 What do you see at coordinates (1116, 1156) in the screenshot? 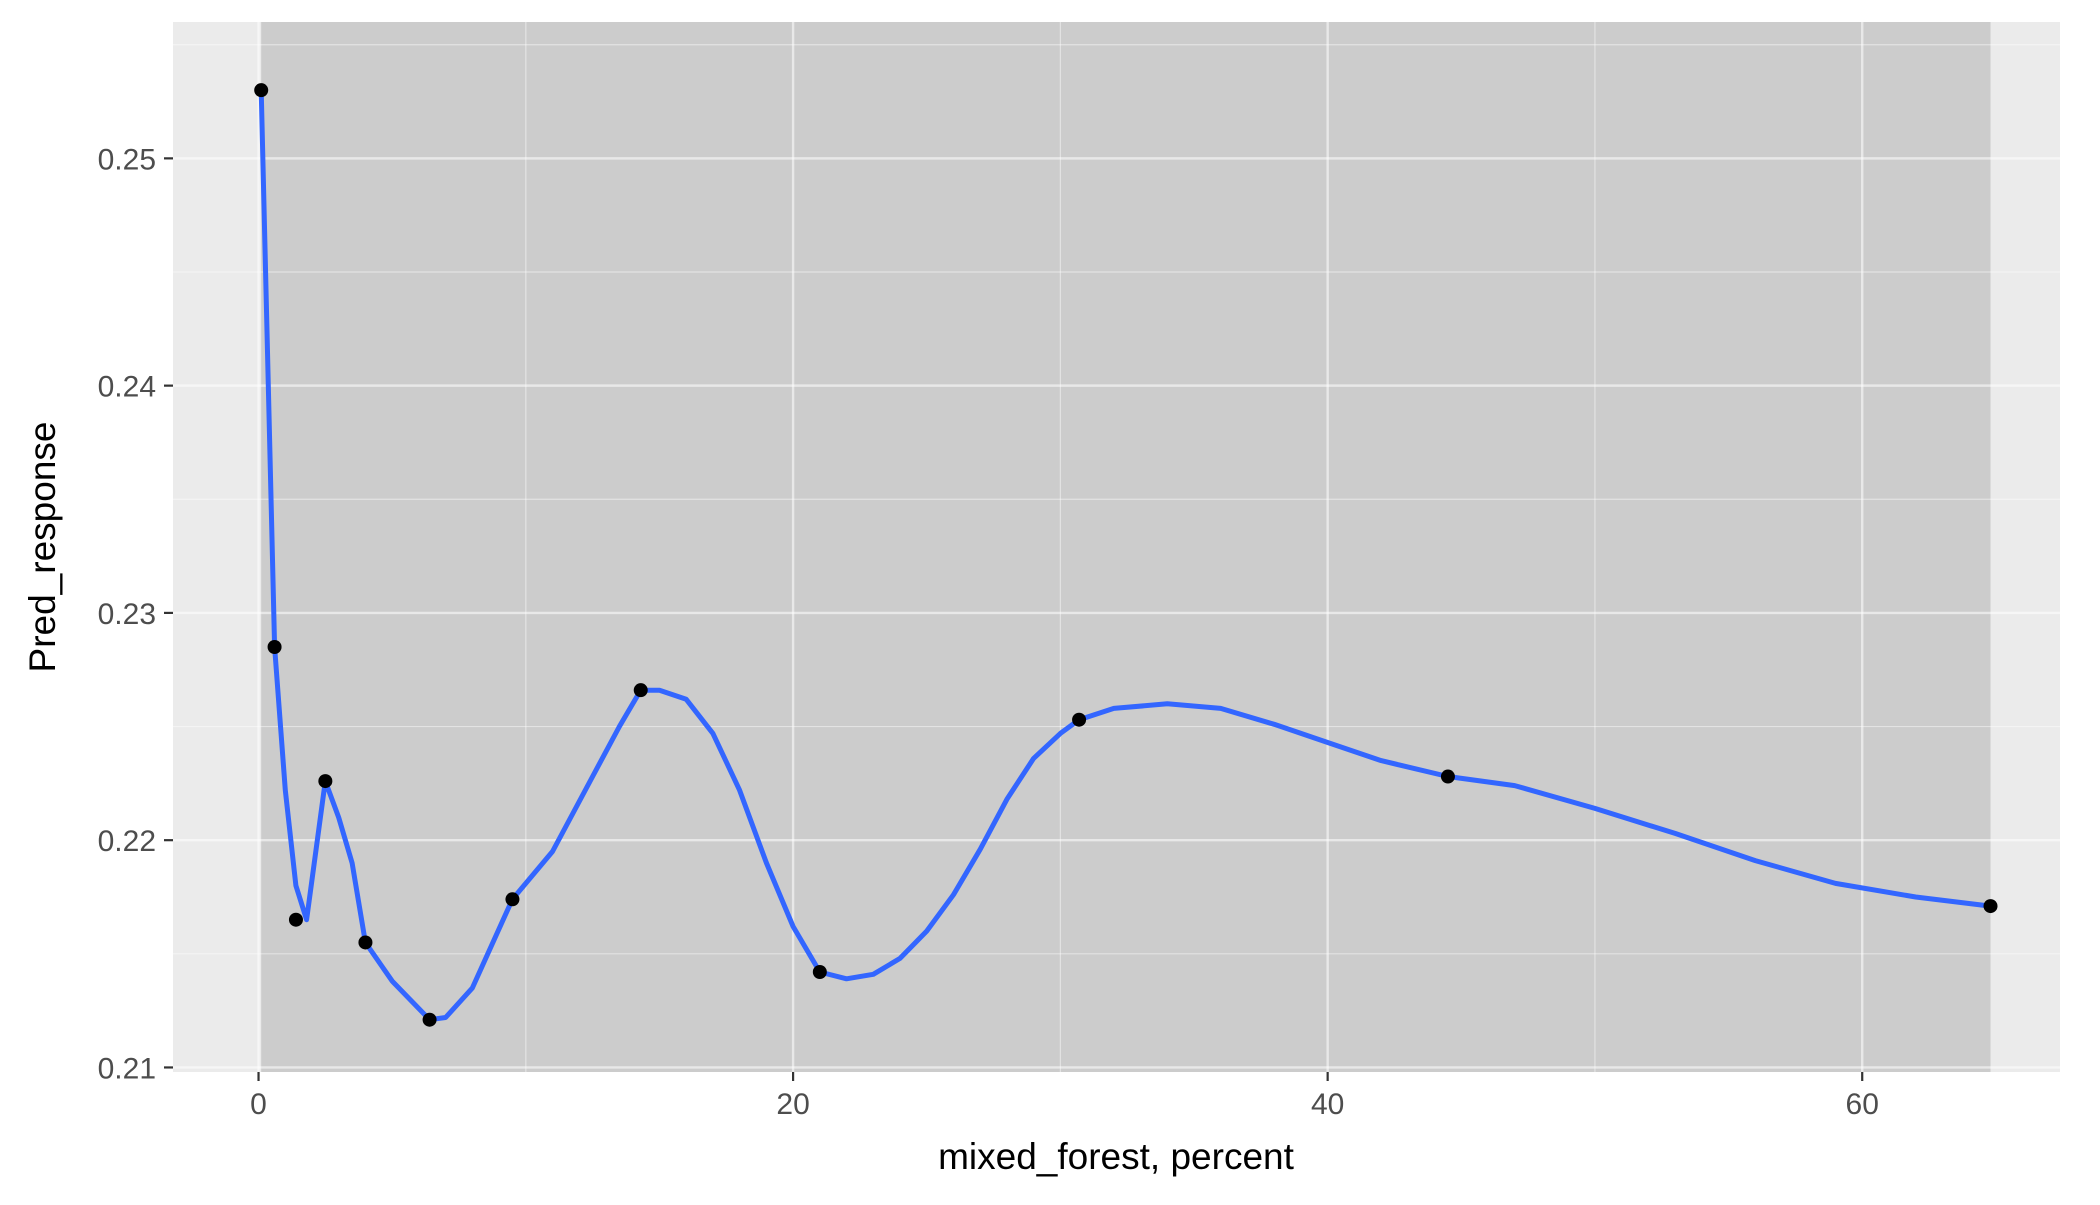
I see `x-axis-title: mixed_forest, percent` at bounding box center [1116, 1156].